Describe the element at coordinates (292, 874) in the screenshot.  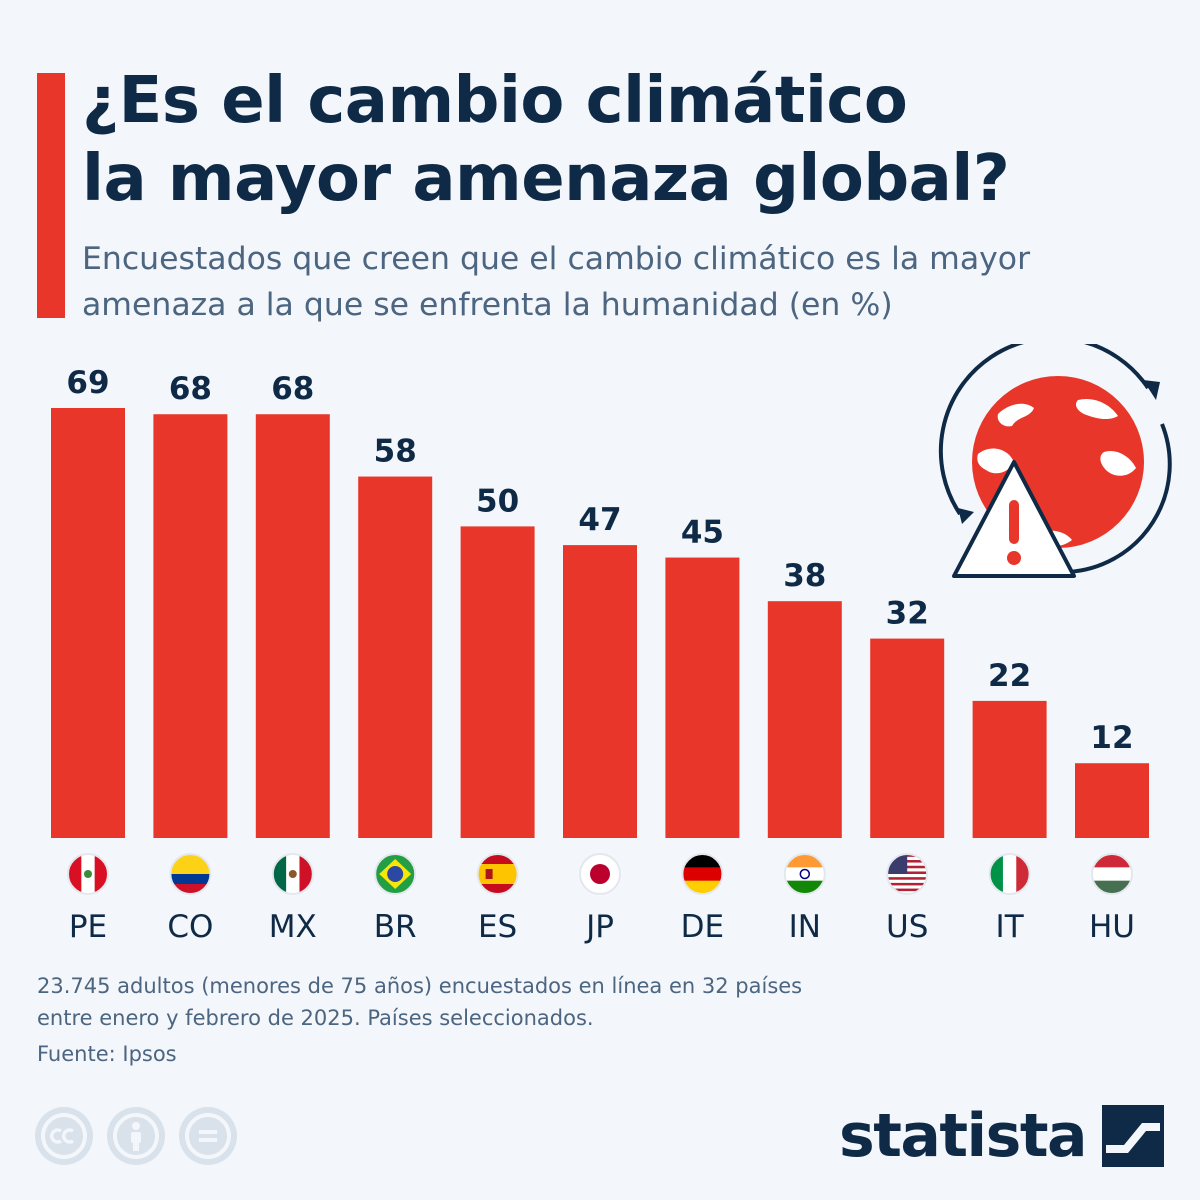
I see `mexico-flag-icon` at that location.